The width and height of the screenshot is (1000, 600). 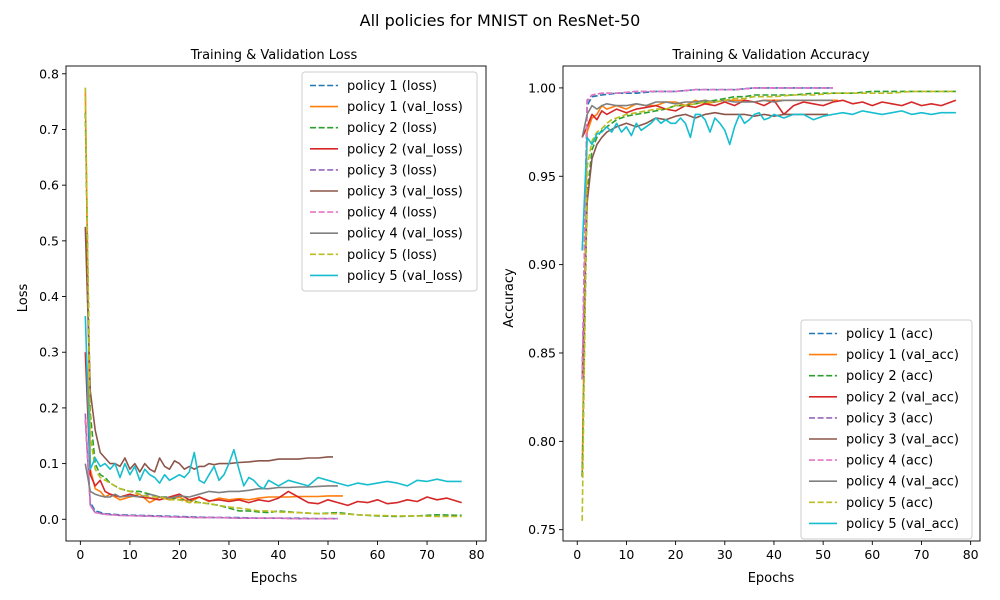 What do you see at coordinates (49, 407) in the screenshot?
I see `loss-y-tick-label: 0.2` at bounding box center [49, 407].